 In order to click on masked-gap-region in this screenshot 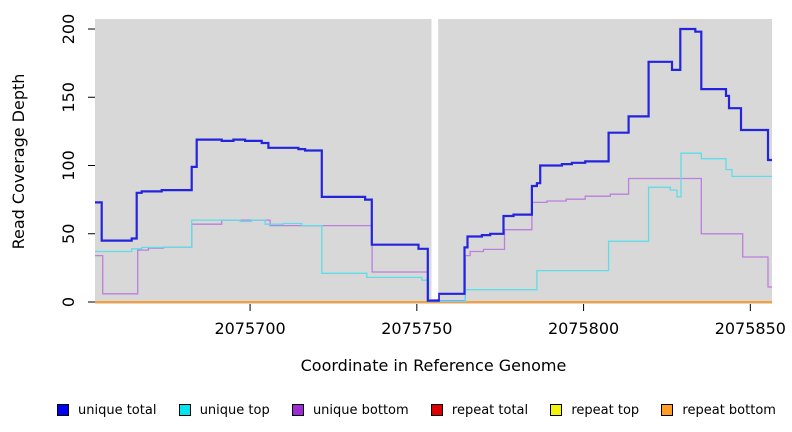, I will do `click(435, 159)`.